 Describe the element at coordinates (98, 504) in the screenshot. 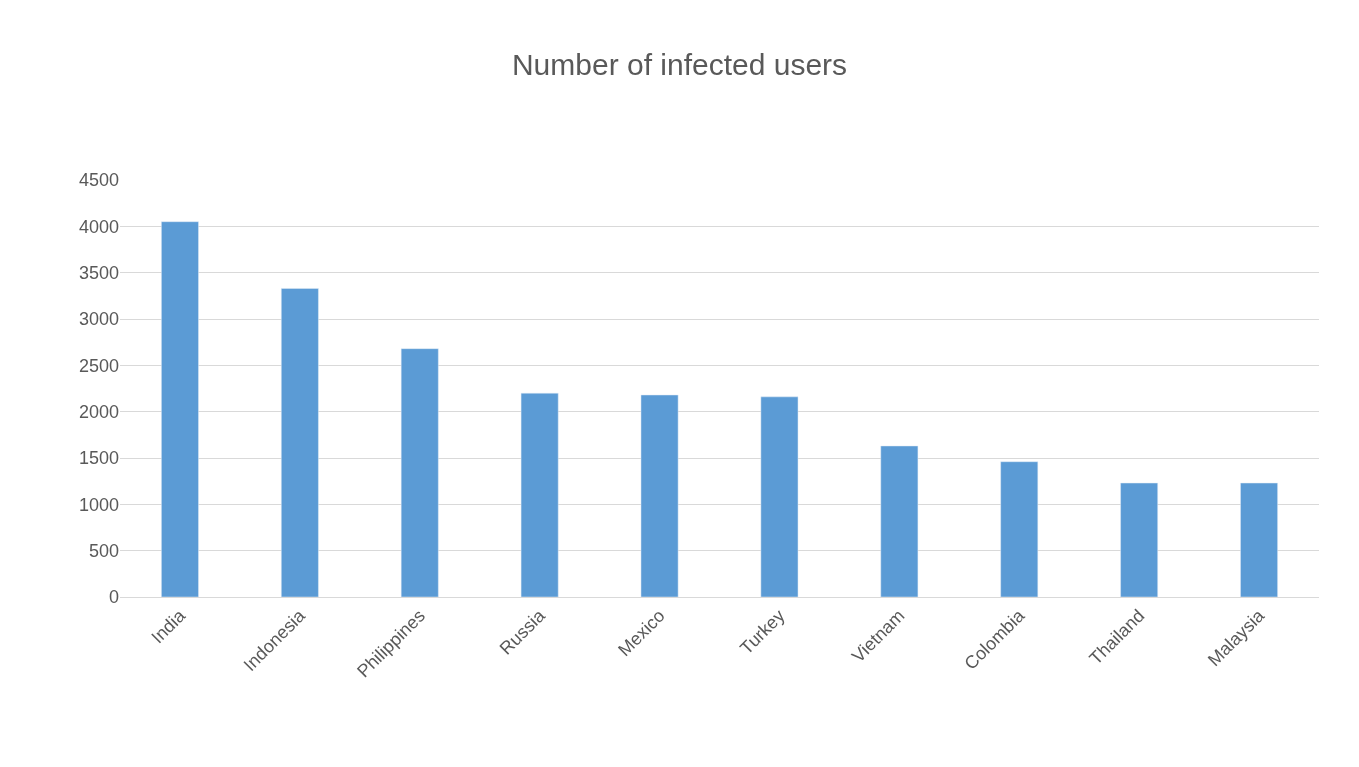

I see `y-tick-label: 1000` at that location.